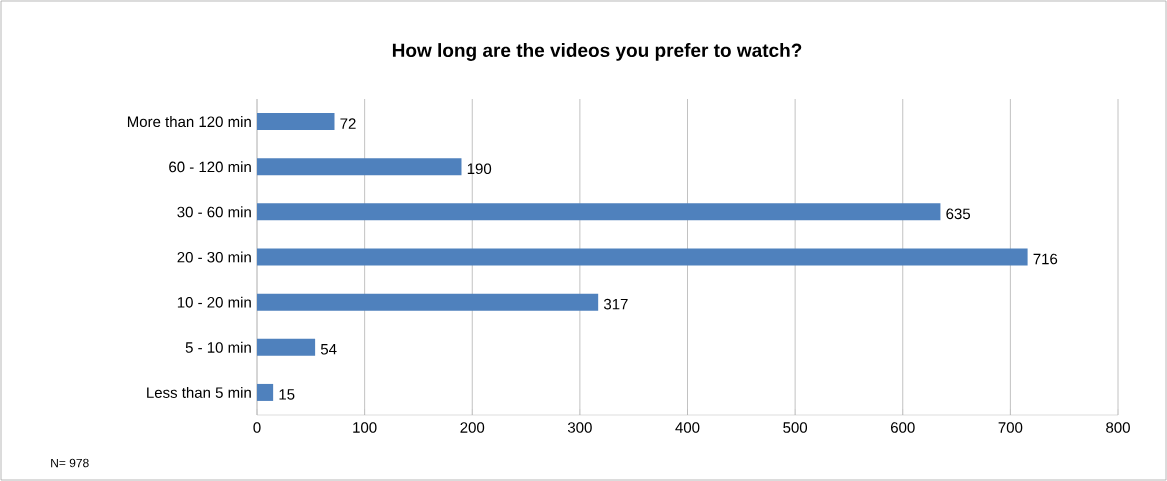  What do you see at coordinates (210, 167) in the screenshot?
I see `y-tick-label: 60 - 120 min` at bounding box center [210, 167].